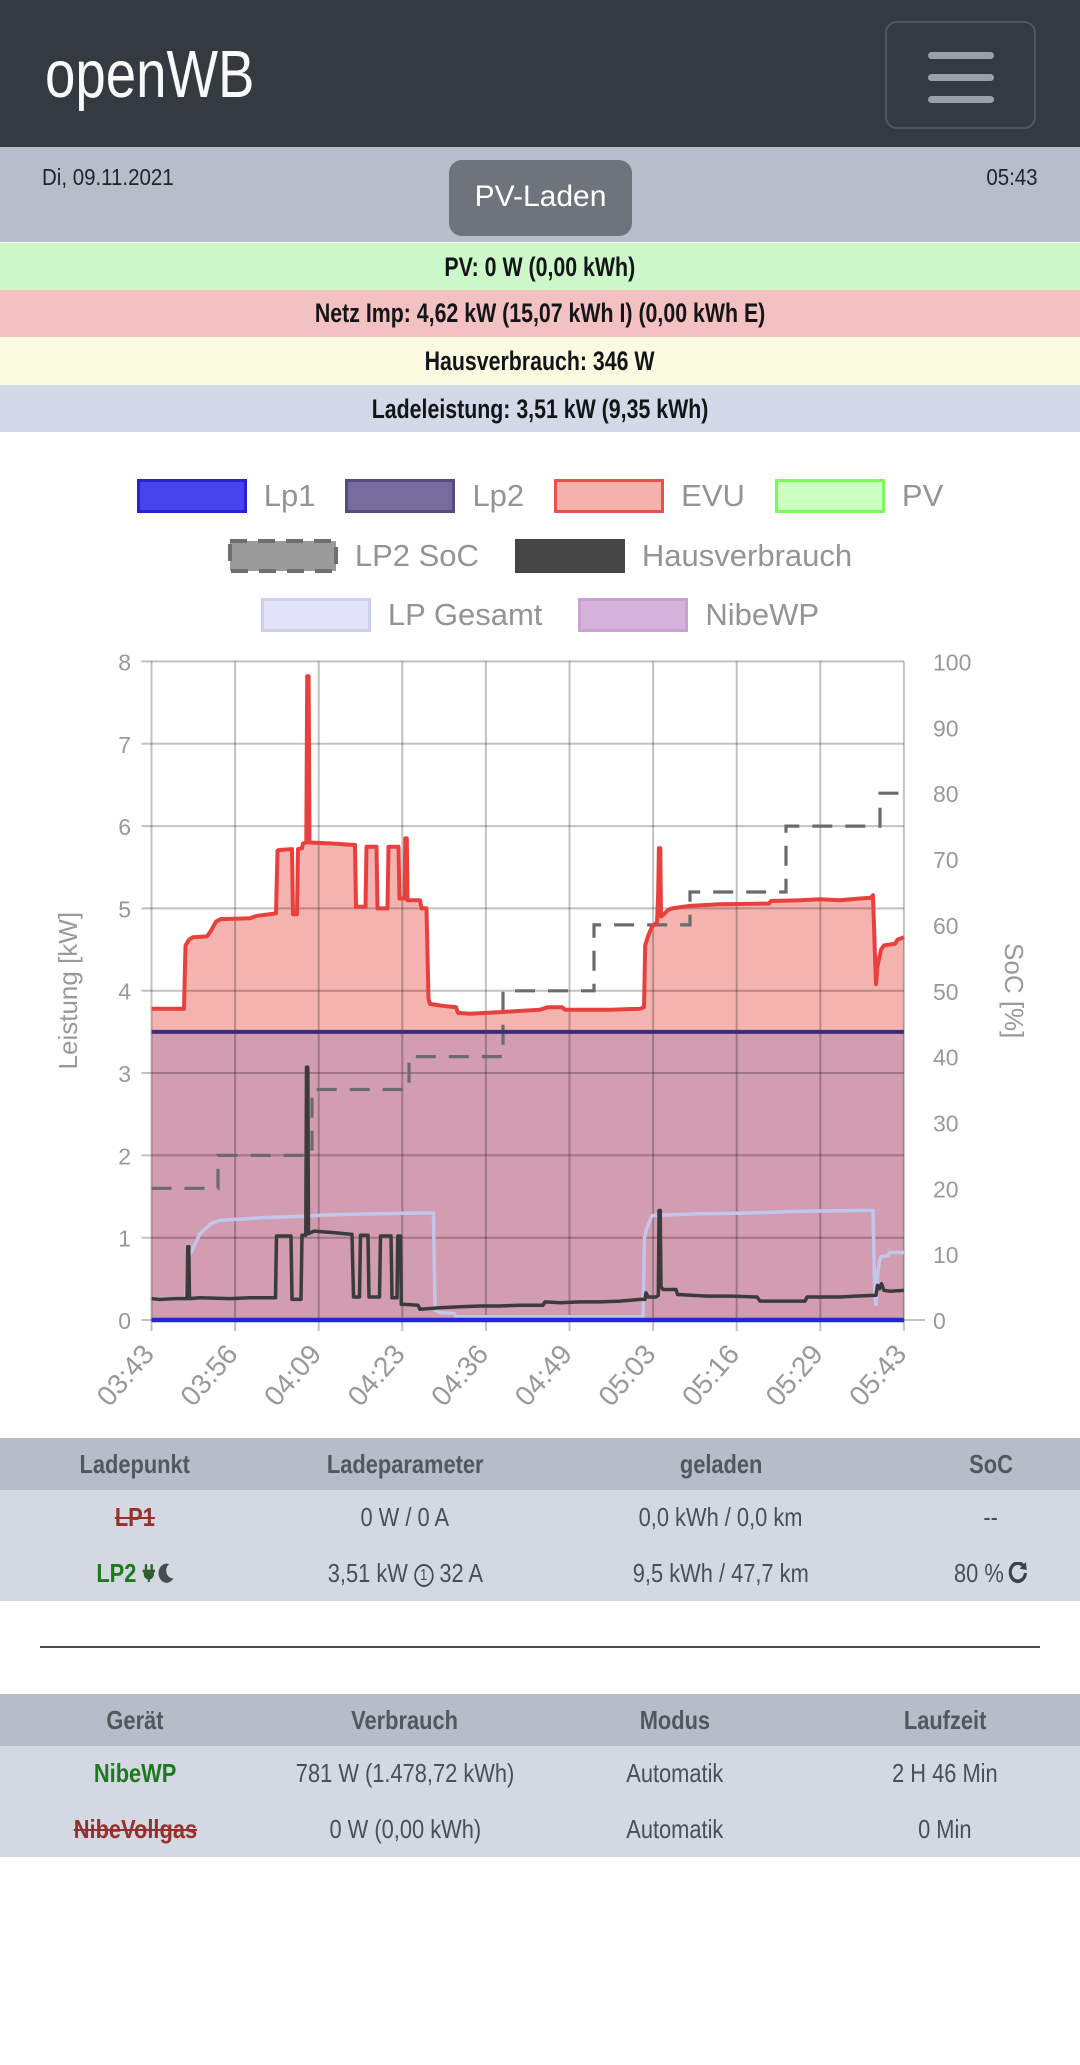 The height and width of the screenshot is (2065, 1080). Describe the element at coordinates (793, 1375) in the screenshot. I see `svg-text: 05:29` at that location.